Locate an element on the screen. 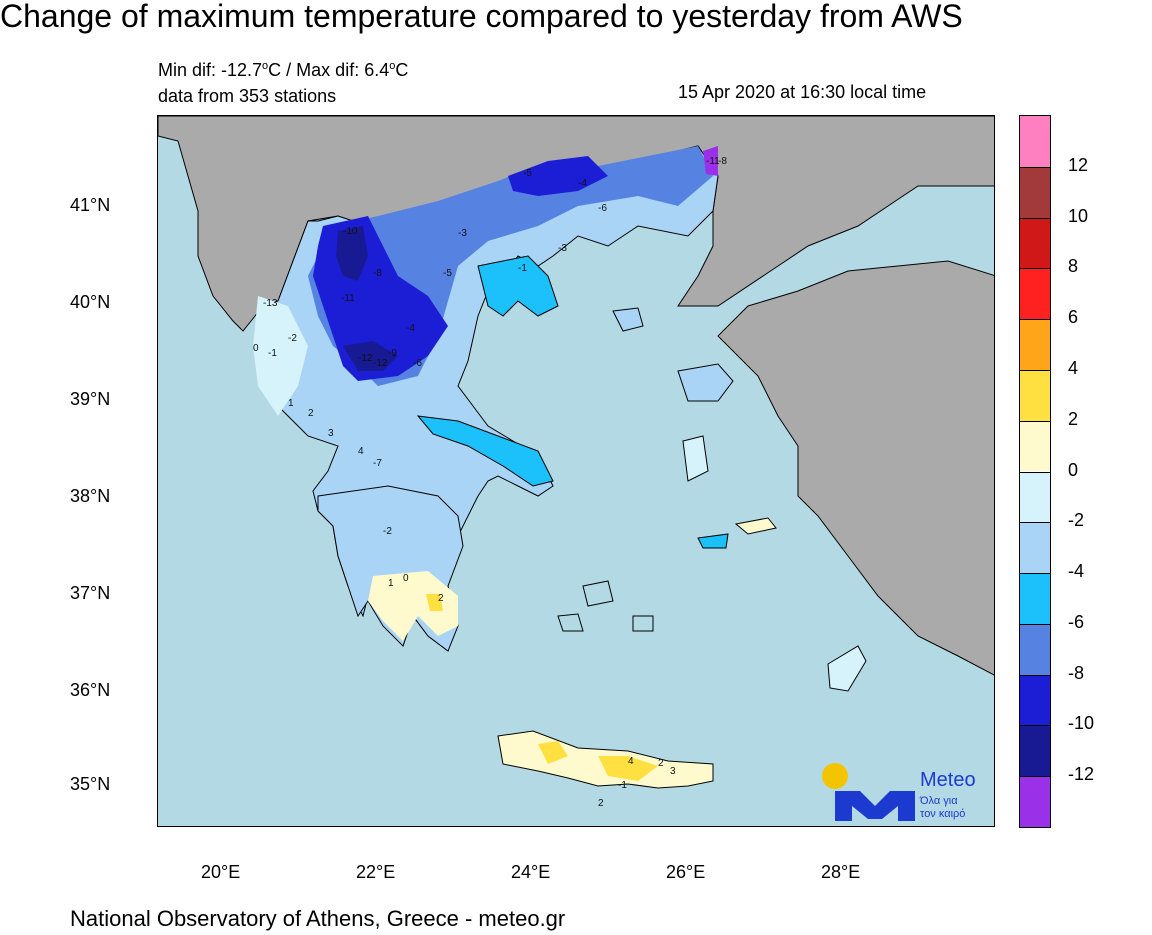 This screenshot has height=935, width=1152. colorbar-label: 0 is located at coordinates (1073, 469).